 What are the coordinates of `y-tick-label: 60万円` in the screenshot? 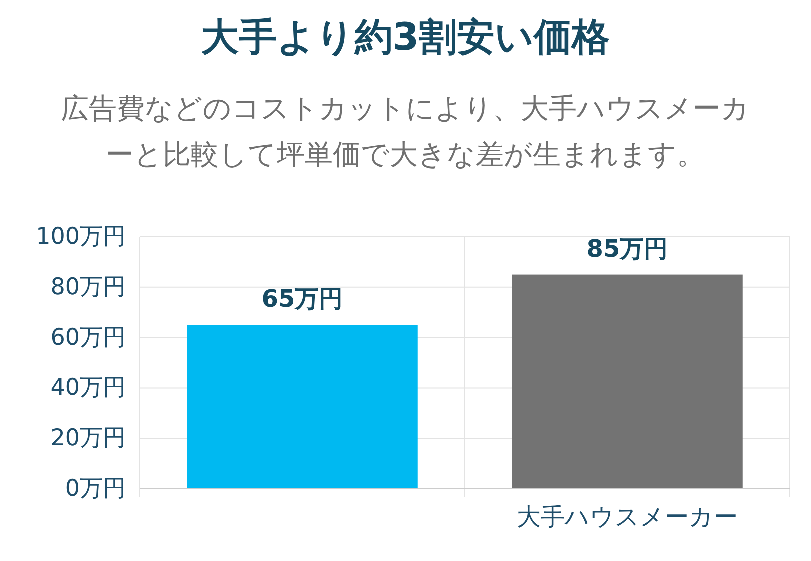 It's located at (88, 337).